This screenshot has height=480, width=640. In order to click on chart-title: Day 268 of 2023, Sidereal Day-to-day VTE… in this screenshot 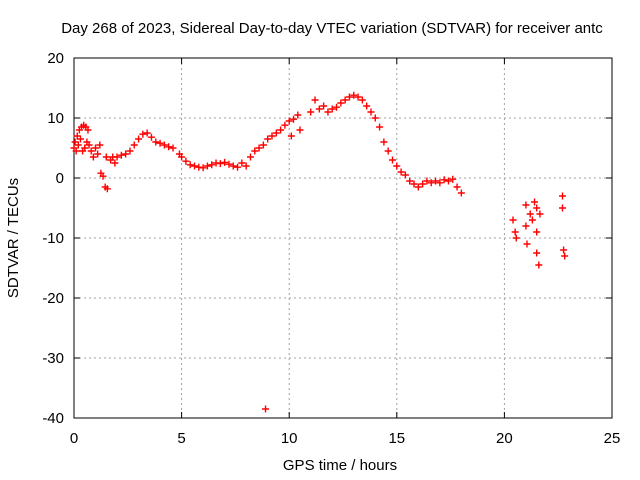, I will do `click(332, 28)`.